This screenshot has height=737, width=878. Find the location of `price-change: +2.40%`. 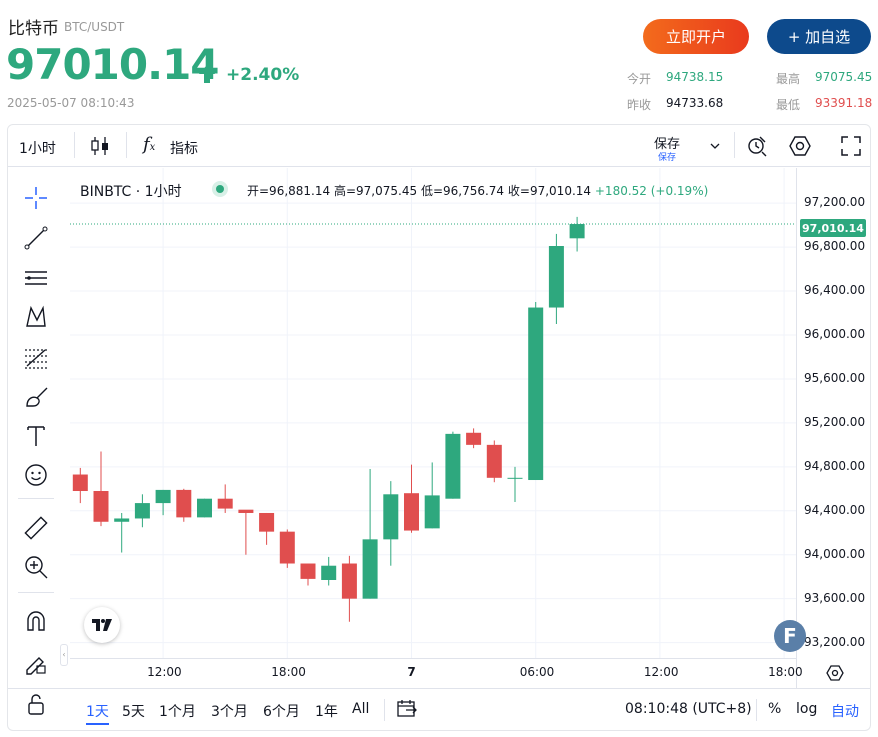

price-change: +2.40% is located at coordinates (263, 75).